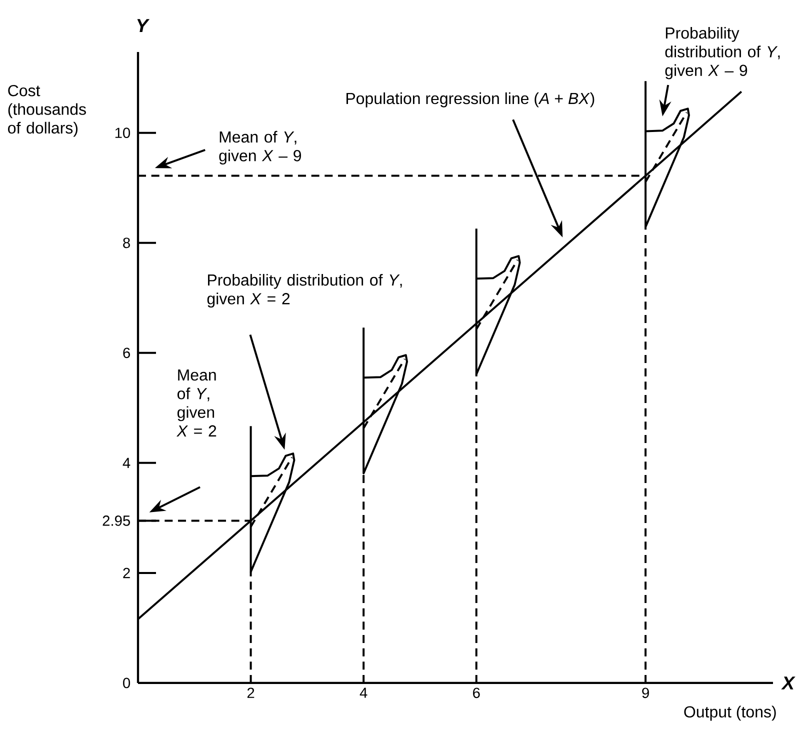 This screenshot has height=742, width=803. What do you see at coordinates (47, 110) in the screenshot?
I see `y-axis-title: Cost (thousands of dollars)` at bounding box center [47, 110].